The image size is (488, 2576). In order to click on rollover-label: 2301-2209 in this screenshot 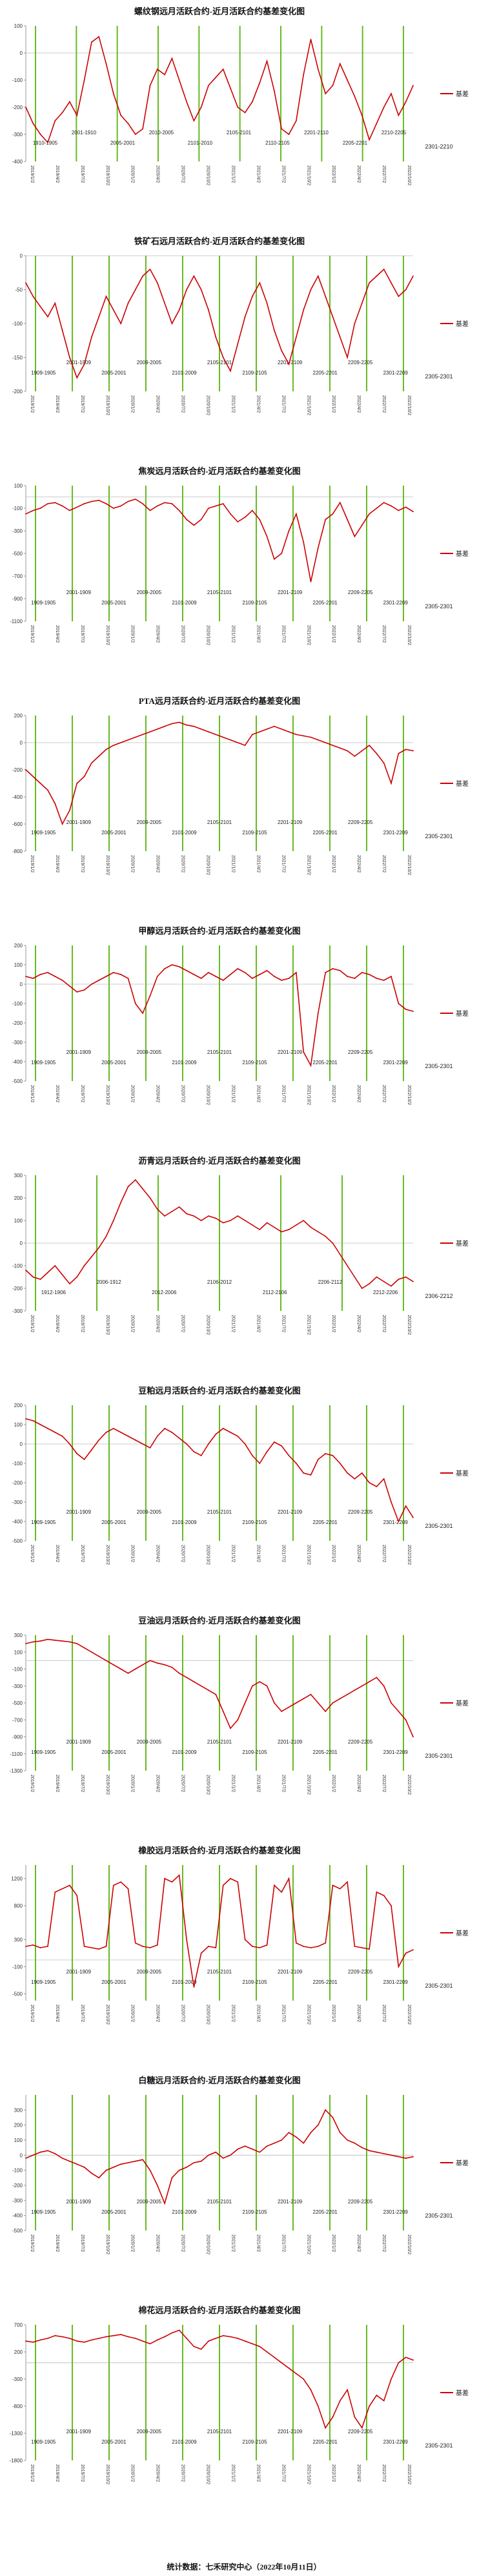, I will do `click(396, 2212)`.